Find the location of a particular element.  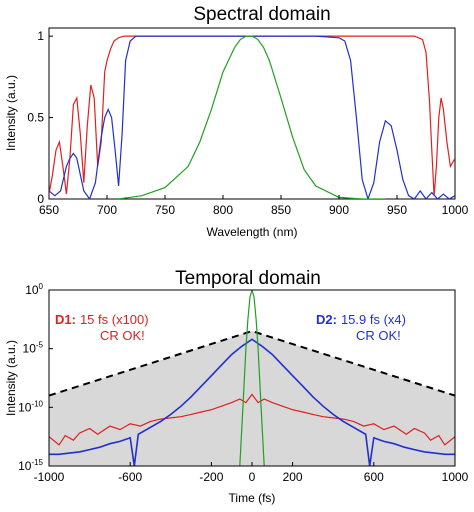

annotation-d1-line2: CR OK! is located at coordinates (122, 335).